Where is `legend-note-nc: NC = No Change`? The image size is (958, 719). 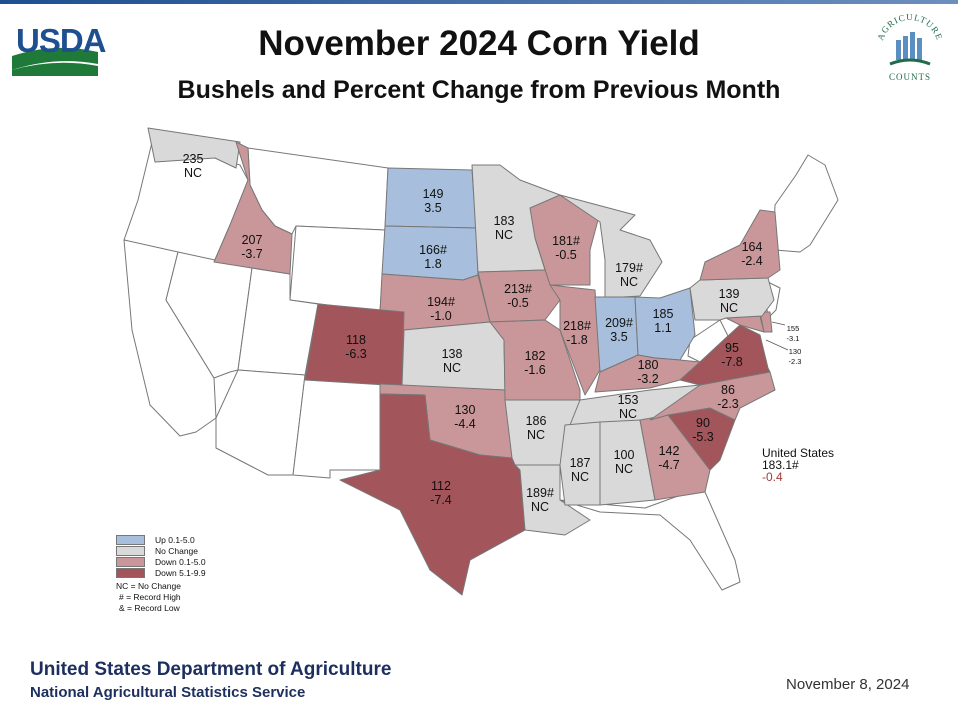
legend-note-nc: NC = No Change is located at coordinates (148, 586).